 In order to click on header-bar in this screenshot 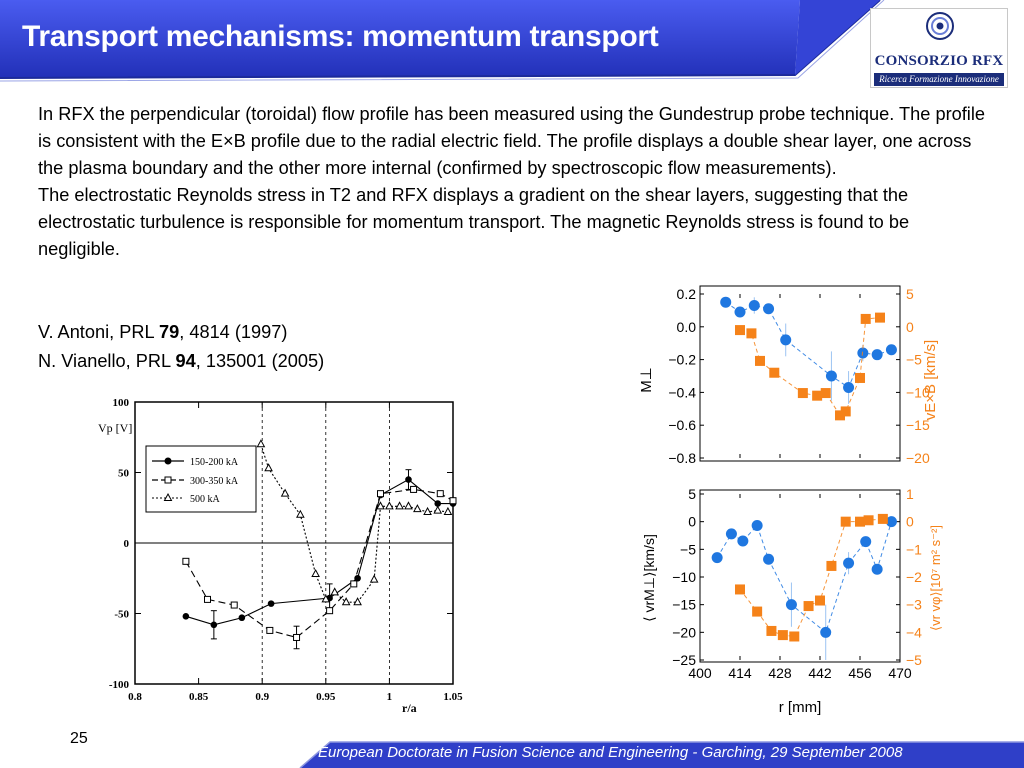, I will do `click(442, 41)`.